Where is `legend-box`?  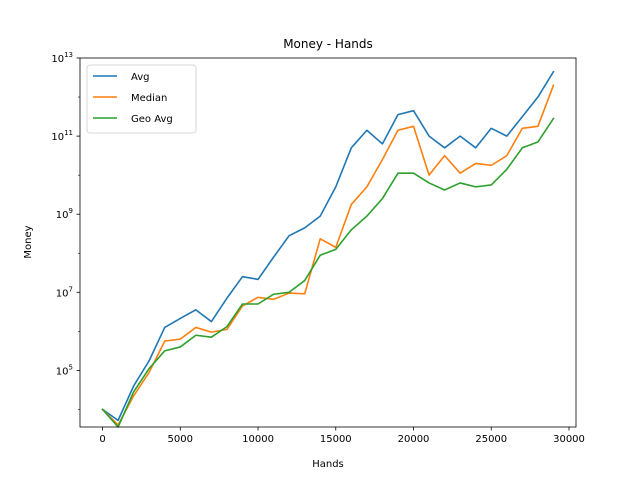
legend-box is located at coordinates (141, 99).